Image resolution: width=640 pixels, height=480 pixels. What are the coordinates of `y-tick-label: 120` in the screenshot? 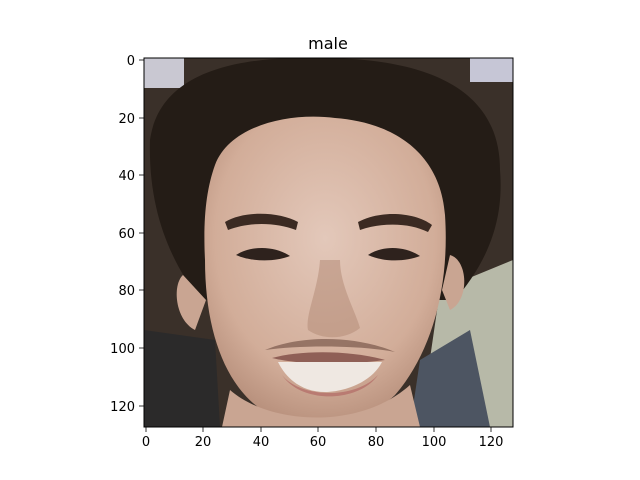 It's located at (122, 407).